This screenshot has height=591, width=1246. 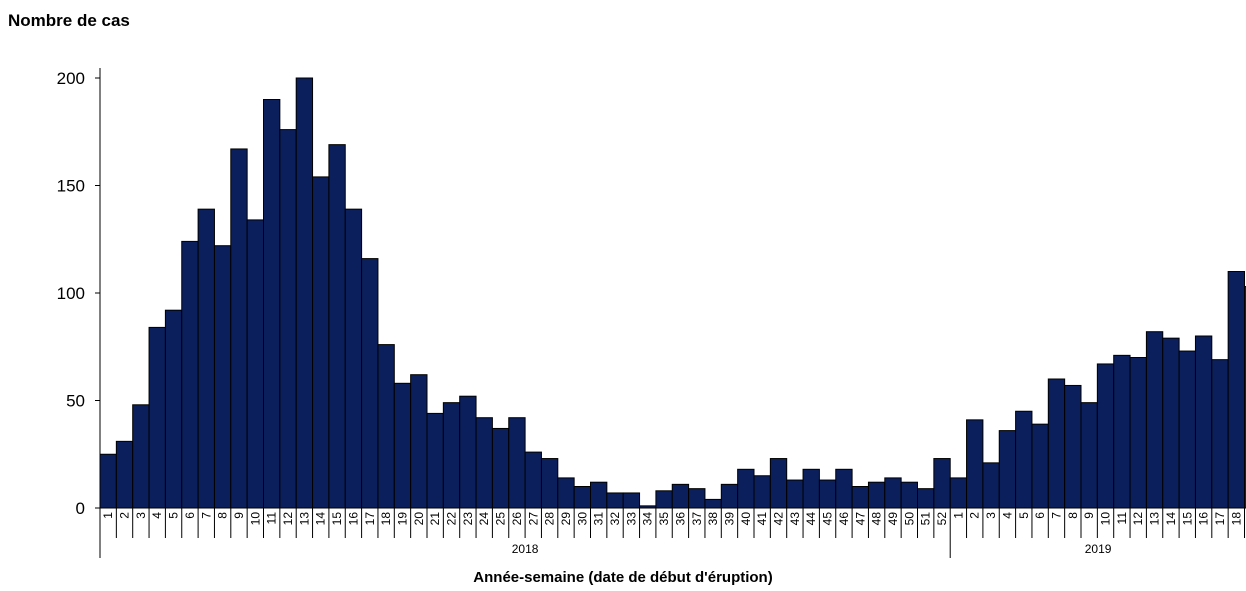 What do you see at coordinates (550, 519) in the screenshot?
I see `x-tick-label: 28` at bounding box center [550, 519].